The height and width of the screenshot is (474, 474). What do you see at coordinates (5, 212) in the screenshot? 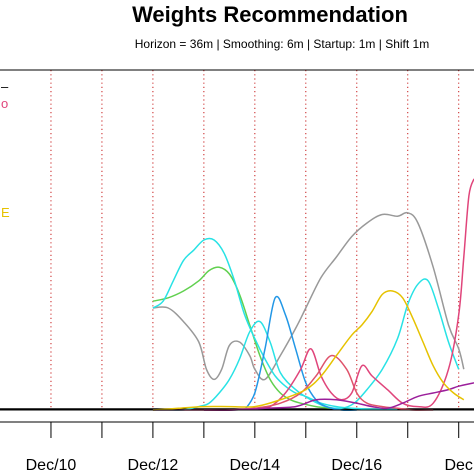
I see `legend-fragment-2: E` at bounding box center [5, 212].